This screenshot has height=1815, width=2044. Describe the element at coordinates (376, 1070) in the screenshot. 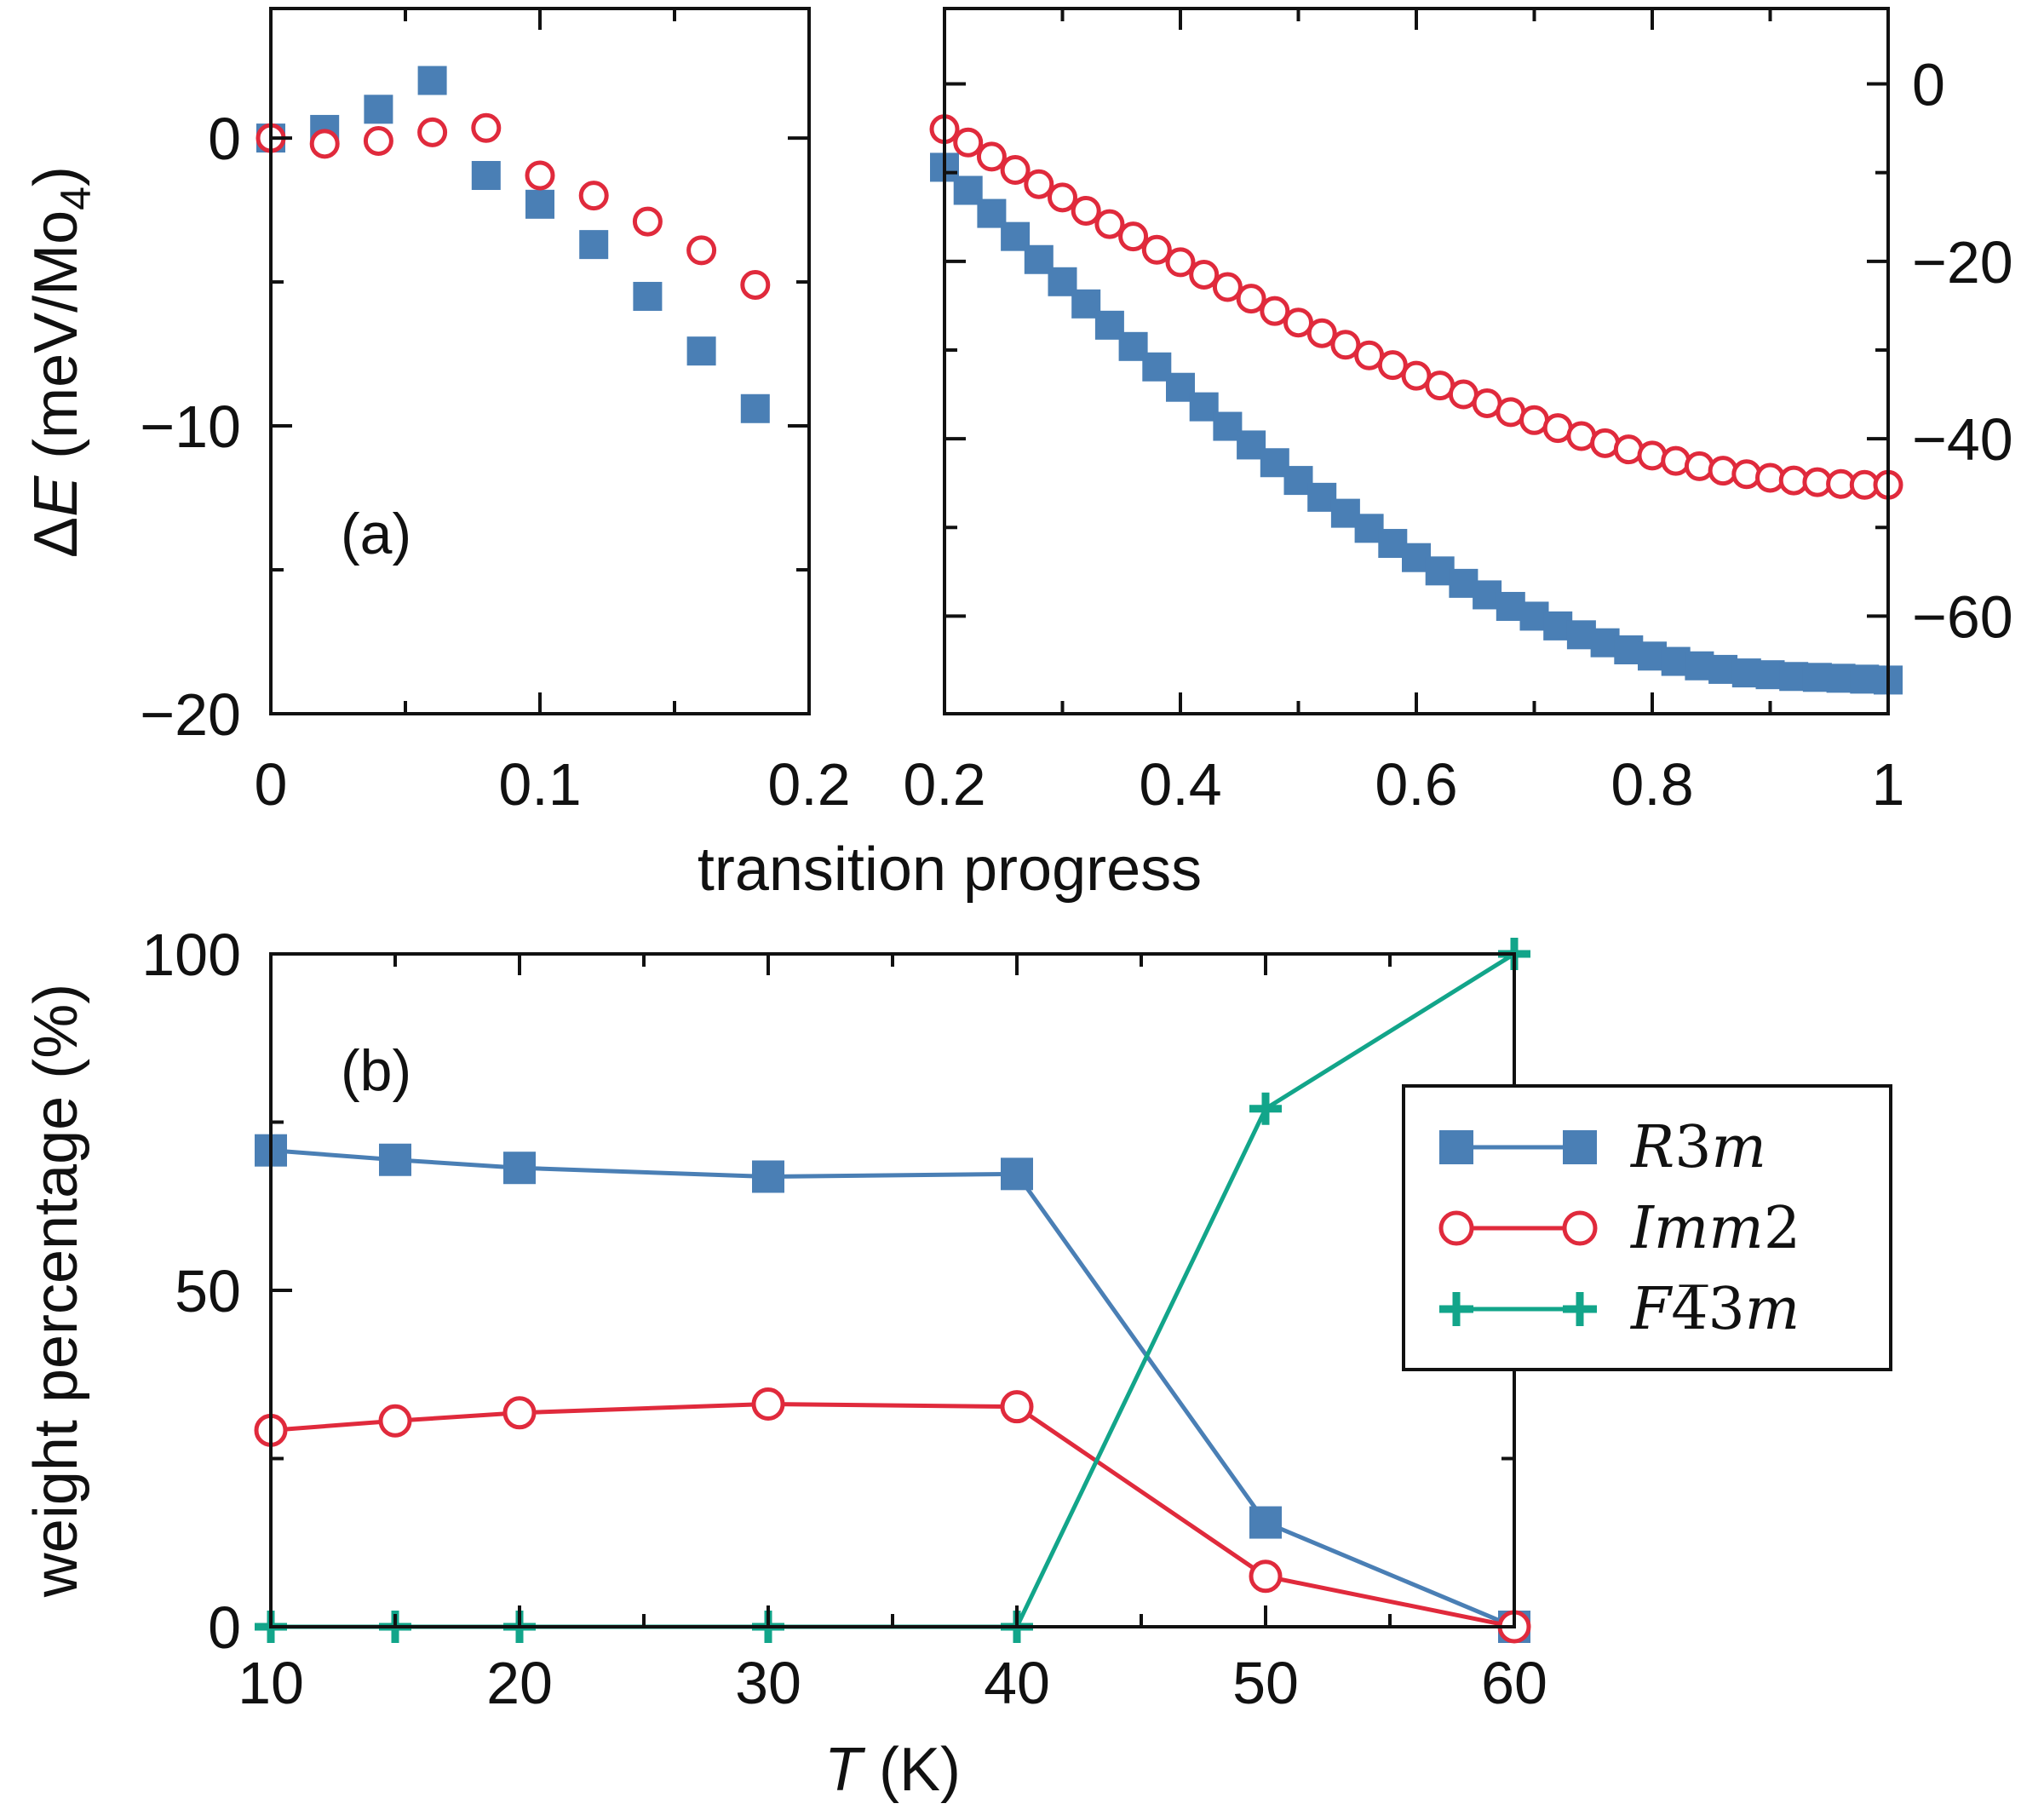

I see `panel-b-label: (b)` at that location.